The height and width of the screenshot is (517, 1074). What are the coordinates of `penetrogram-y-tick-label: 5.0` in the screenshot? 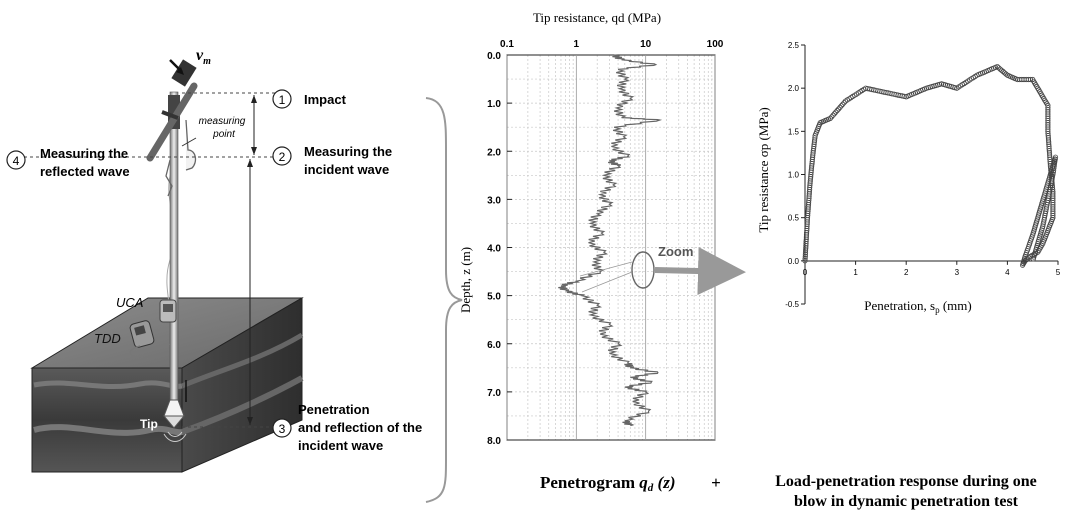 It's located at (494, 297).